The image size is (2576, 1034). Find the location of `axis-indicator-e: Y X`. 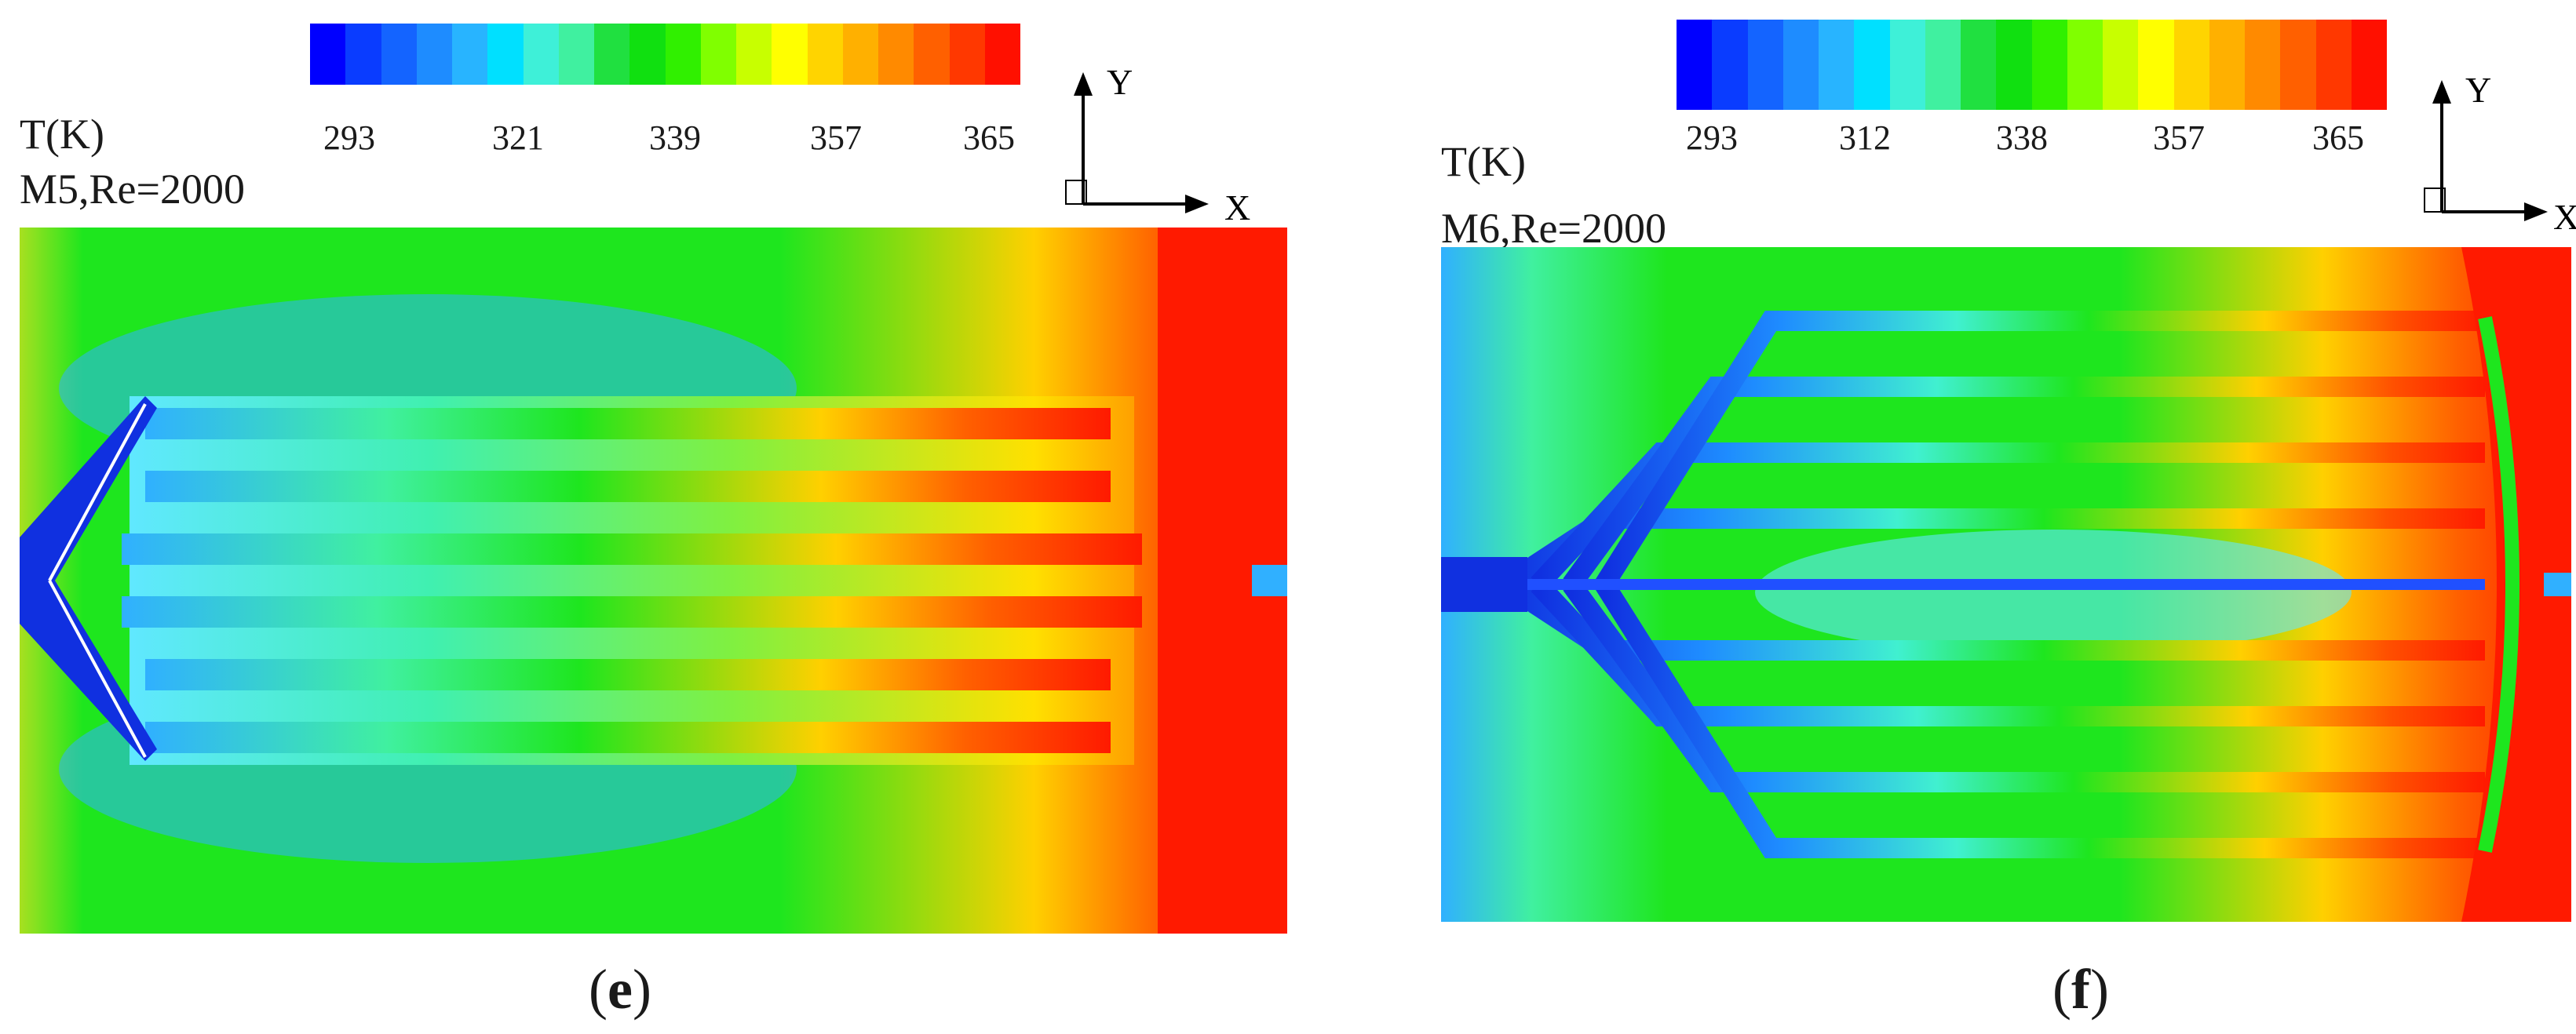

axis-indicator-e: Y X is located at coordinates (1153, 137).